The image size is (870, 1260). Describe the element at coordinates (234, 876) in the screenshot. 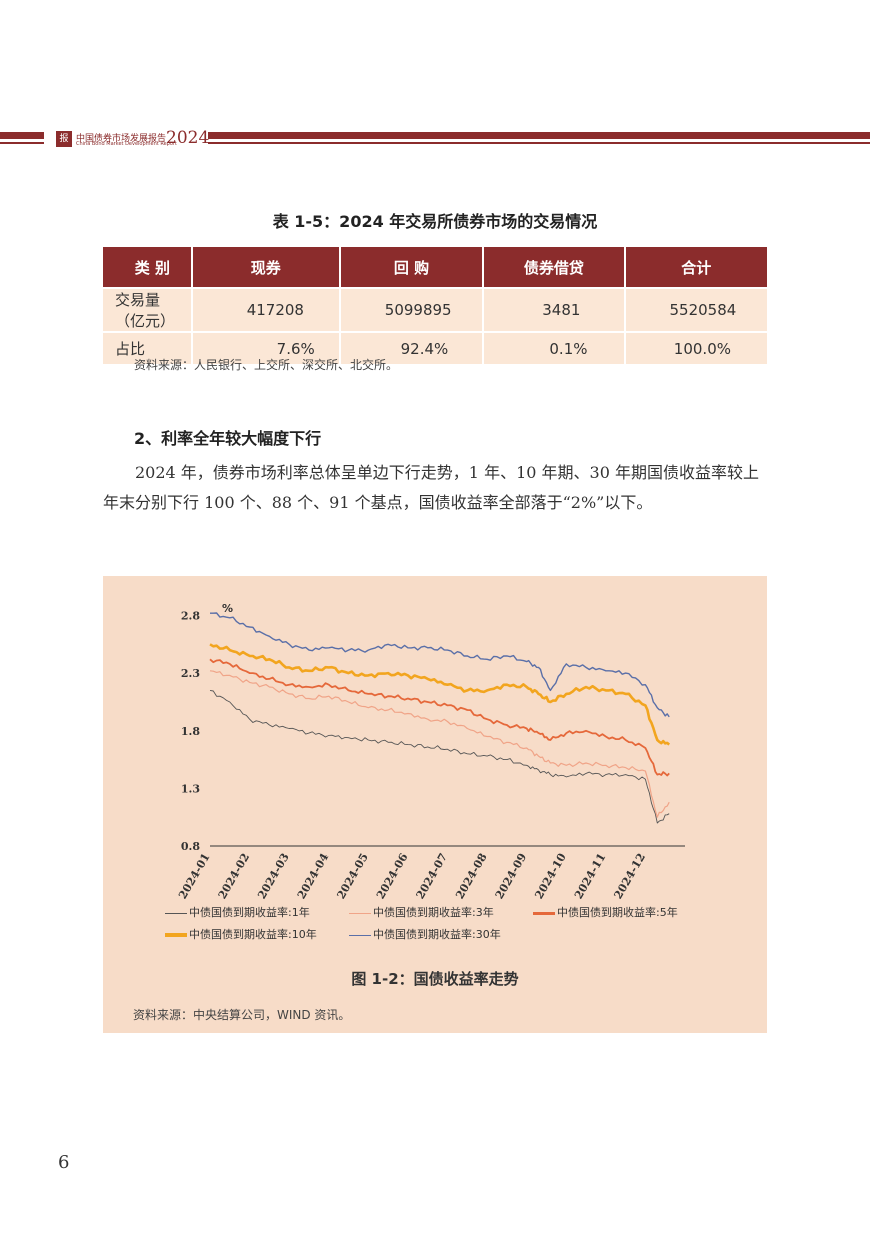

I see `x-tick-label: 2024-02` at that location.